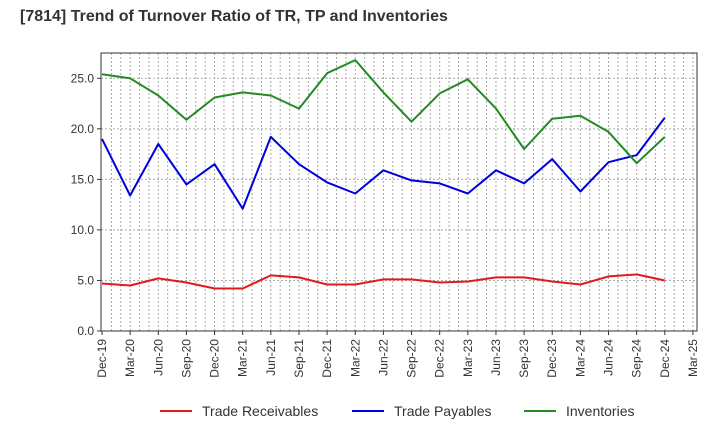  Describe the element at coordinates (443, 411) in the screenshot. I see `legend-label-trade-payables: Trade Payables` at that location.